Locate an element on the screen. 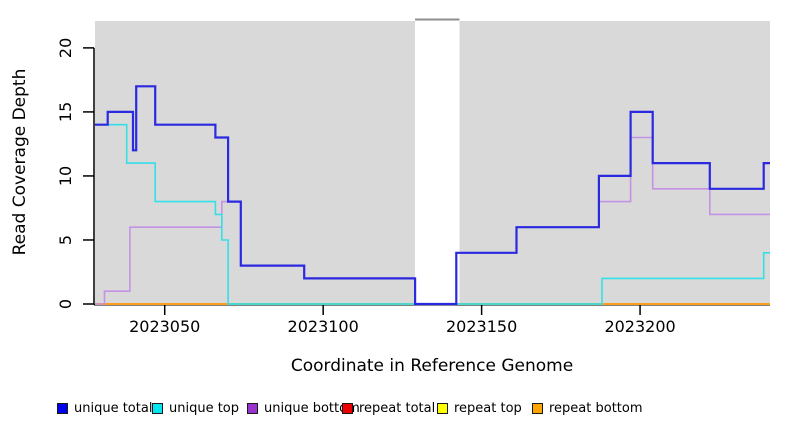  legend-swatch-unique-bottom is located at coordinates (252, 408).